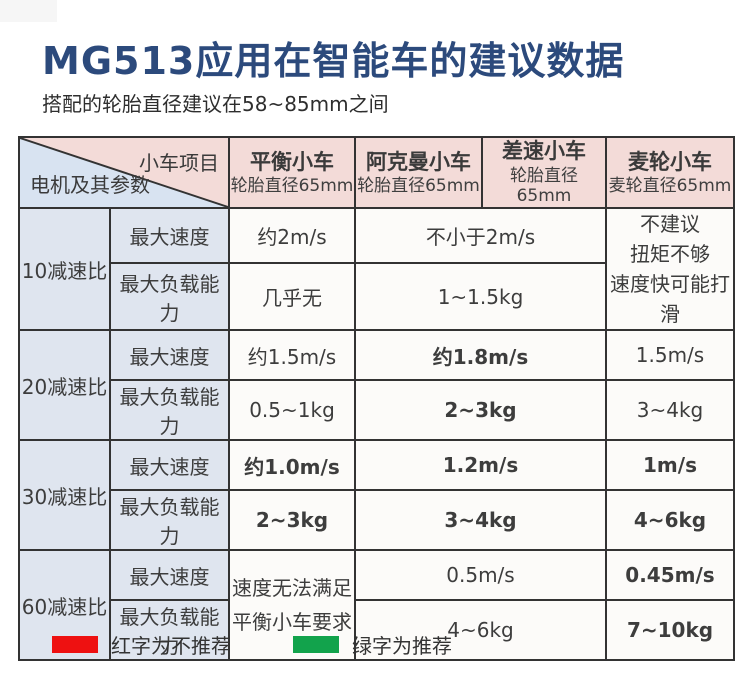 The width and height of the screenshot is (750, 677). Describe the element at coordinates (171, 646) in the screenshot. I see `legend-label: 红字为不推荐` at that location.